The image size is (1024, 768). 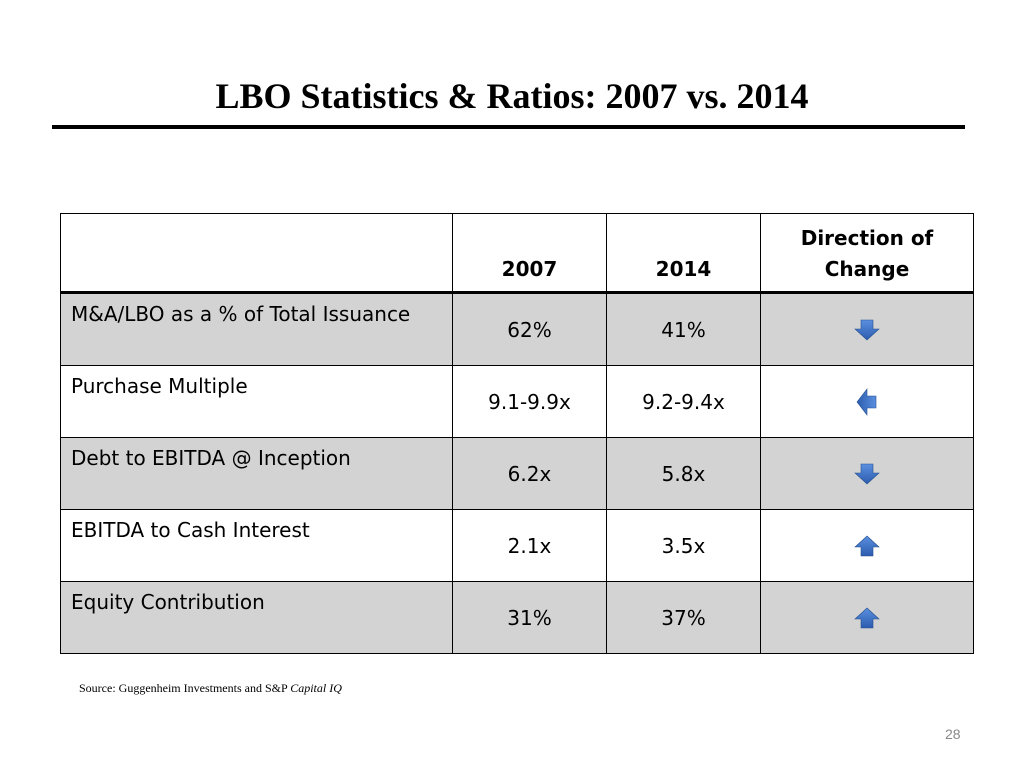 What do you see at coordinates (185, 688) in the screenshot?
I see `source-prefix: Source: Guggenheim Investments and S&P` at bounding box center [185, 688].